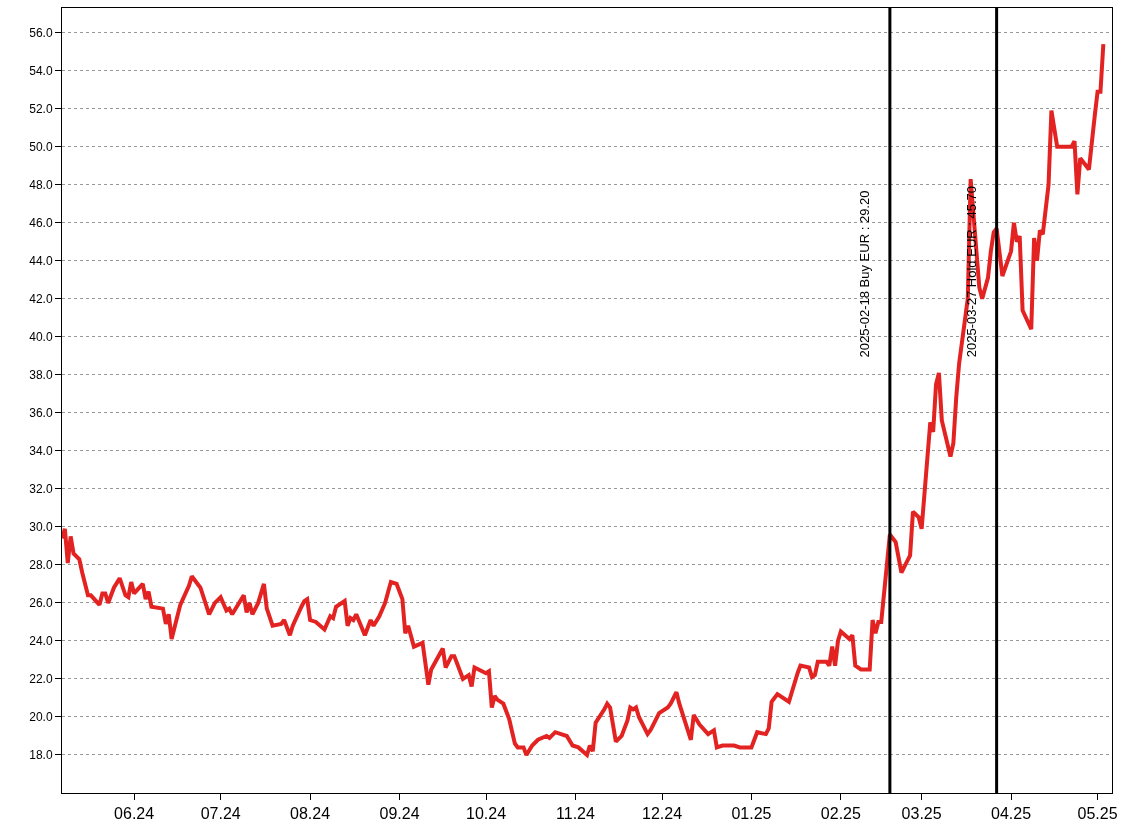 This screenshot has width=1128, height=836. What do you see at coordinates (41, 108) in the screenshot?
I see `y-tick-label: 52.0` at bounding box center [41, 108].